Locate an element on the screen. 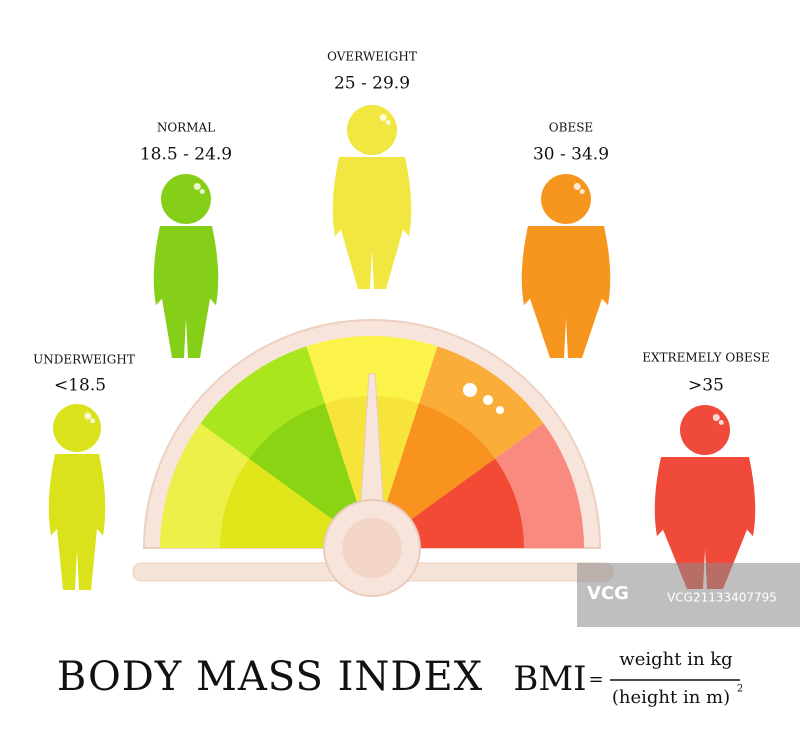 The image size is (800, 738). watermark-id: VCG21133407795 is located at coordinates (722, 598).